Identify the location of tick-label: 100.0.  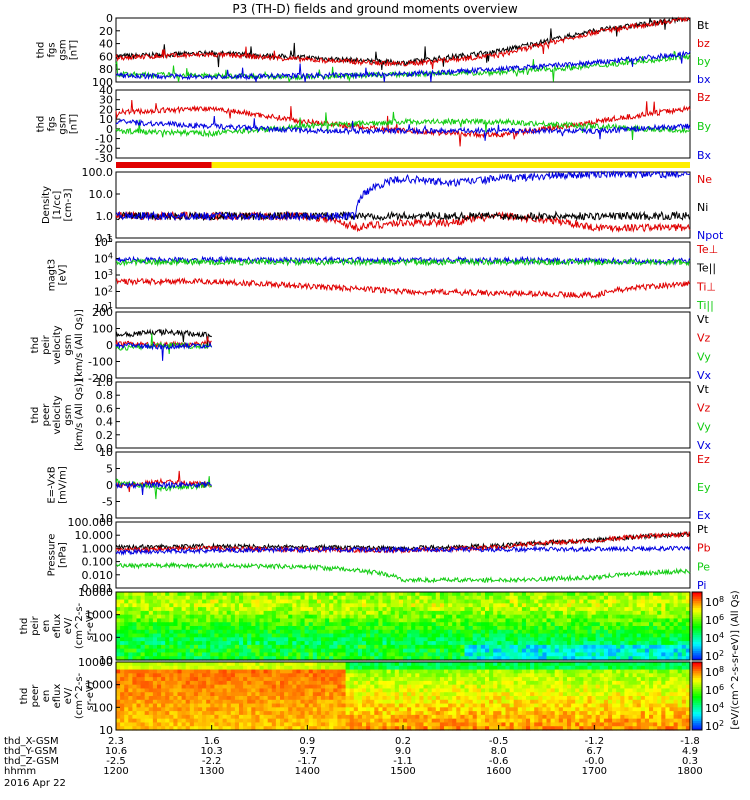
(98, 172).